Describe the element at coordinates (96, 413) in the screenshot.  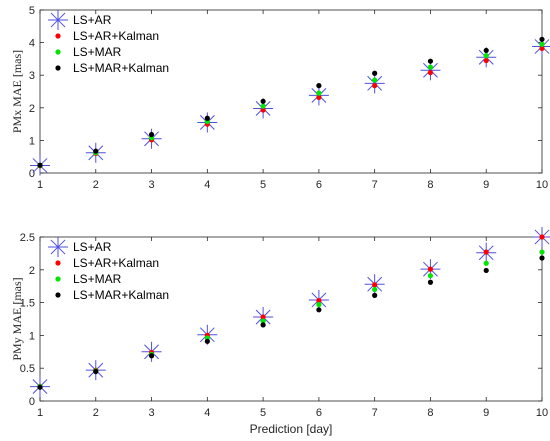
I see `chart2-xtick-label-1: 2` at that location.